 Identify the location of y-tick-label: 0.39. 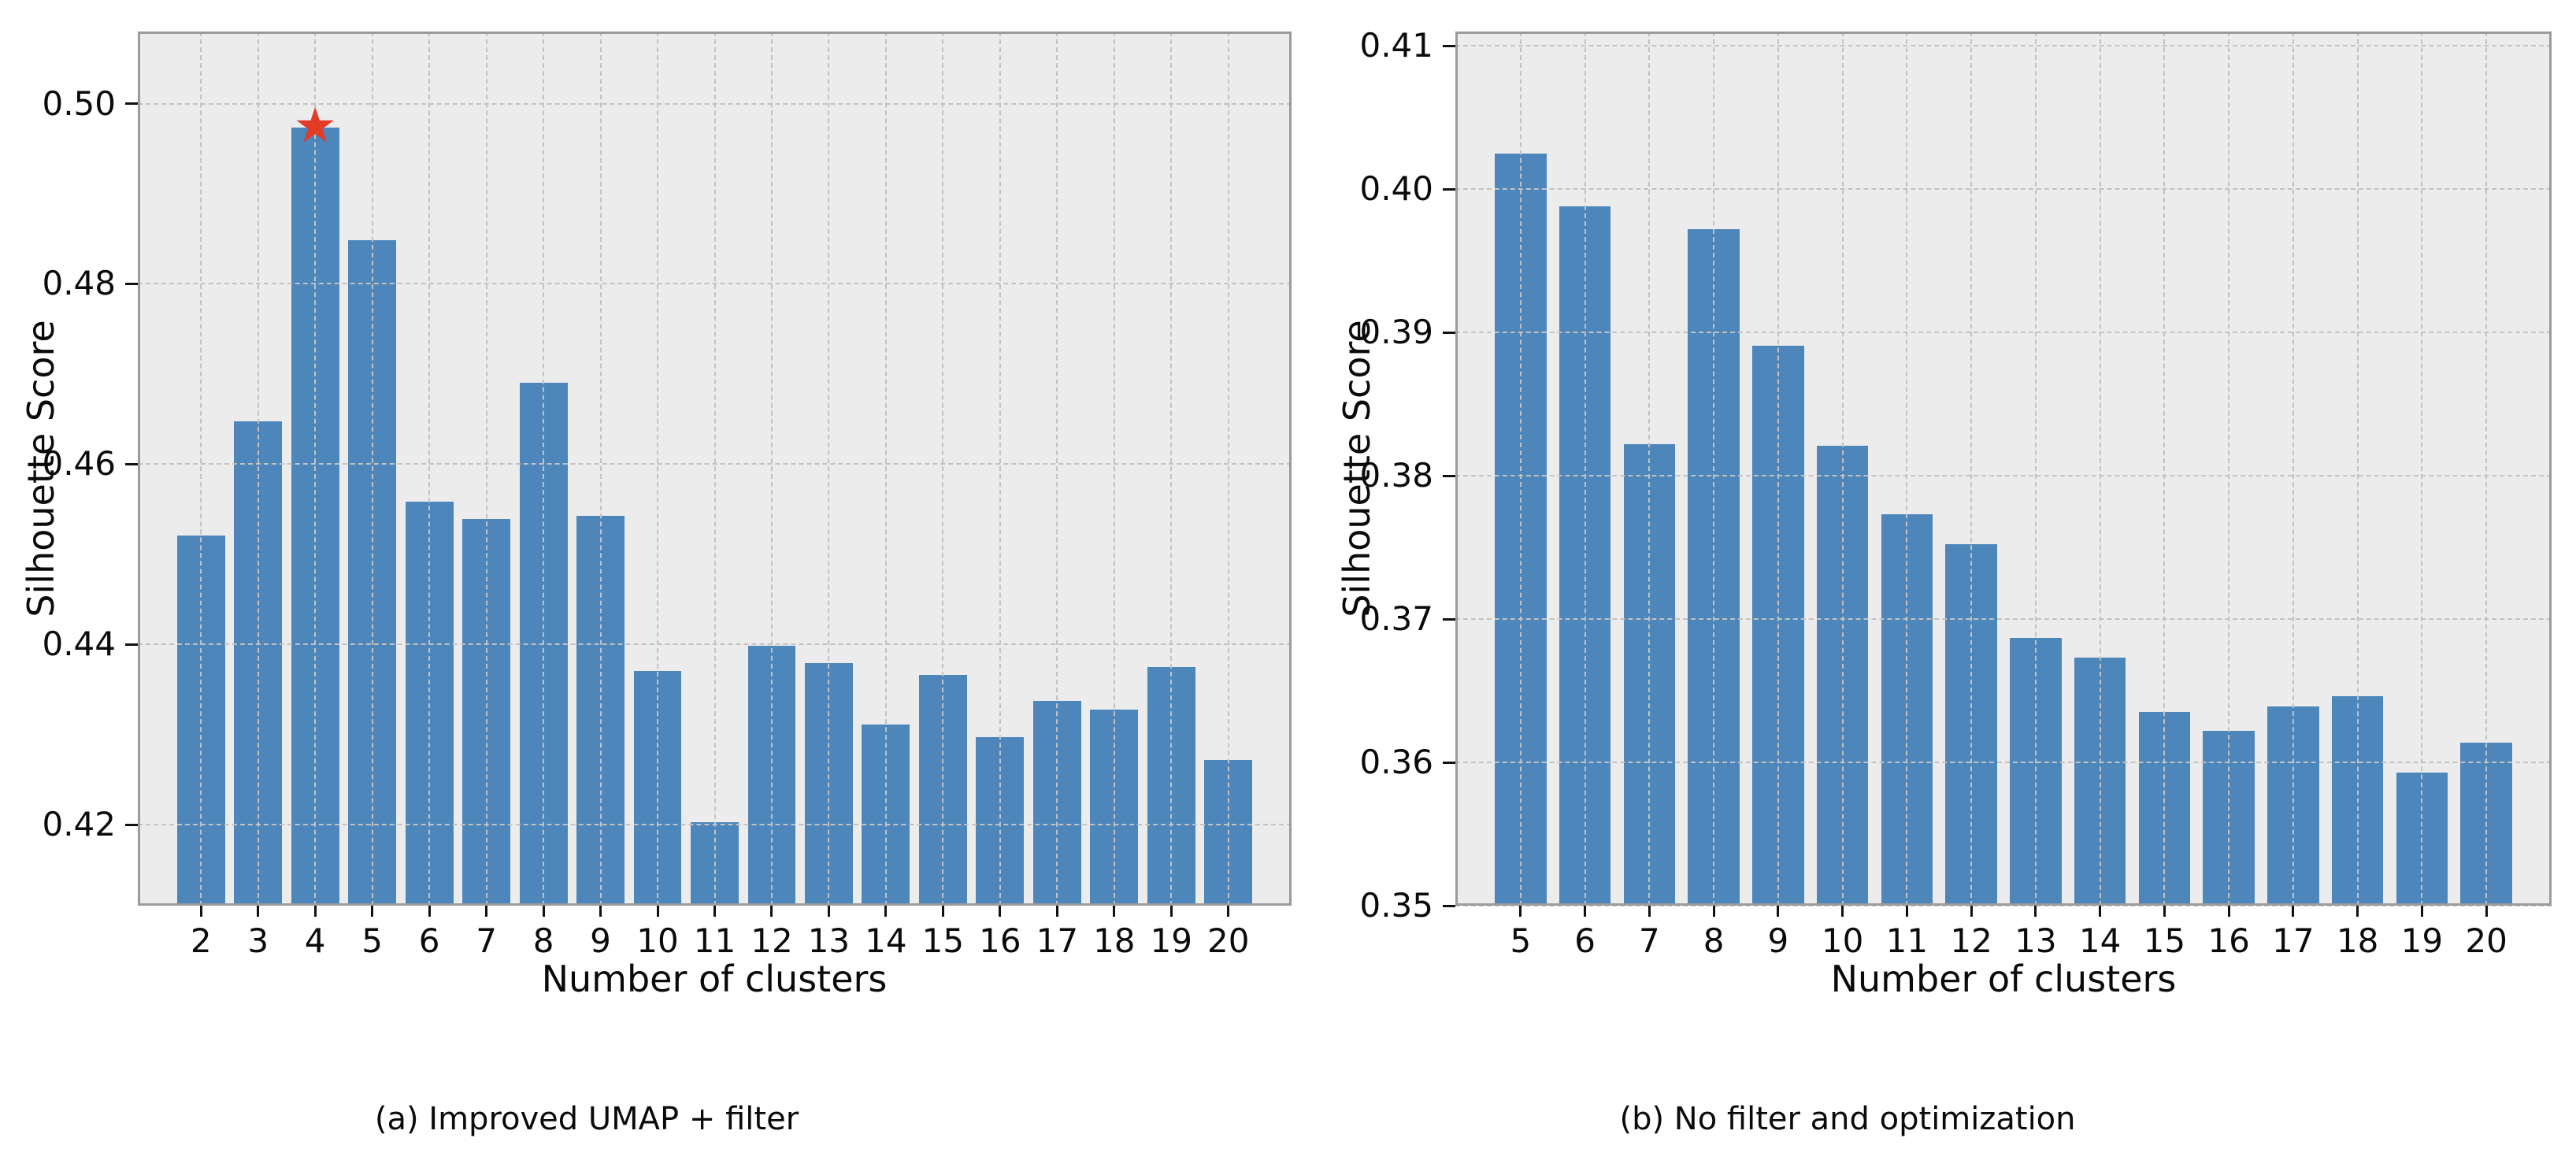
(1396, 332).